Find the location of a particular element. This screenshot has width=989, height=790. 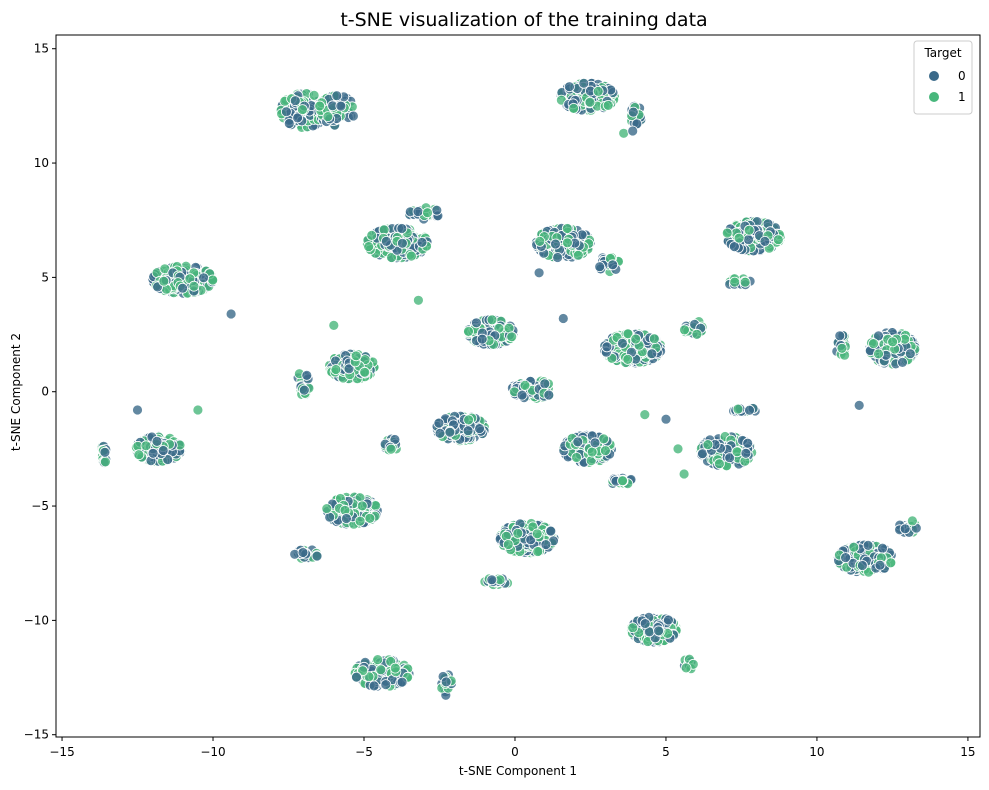

y-tick-label: −10 is located at coordinates (36, 620).